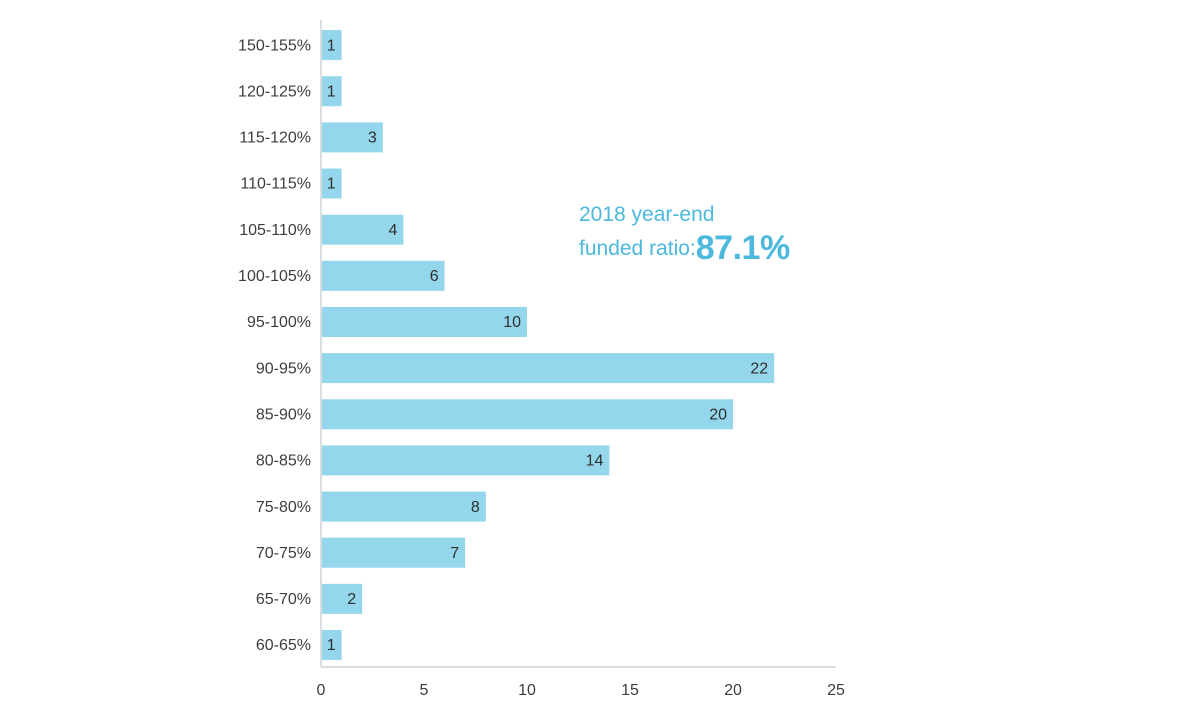 This screenshot has height=725, width=1200. What do you see at coordinates (512, 322) in the screenshot?
I see `bar-value-label: 10` at bounding box center [512, 322].